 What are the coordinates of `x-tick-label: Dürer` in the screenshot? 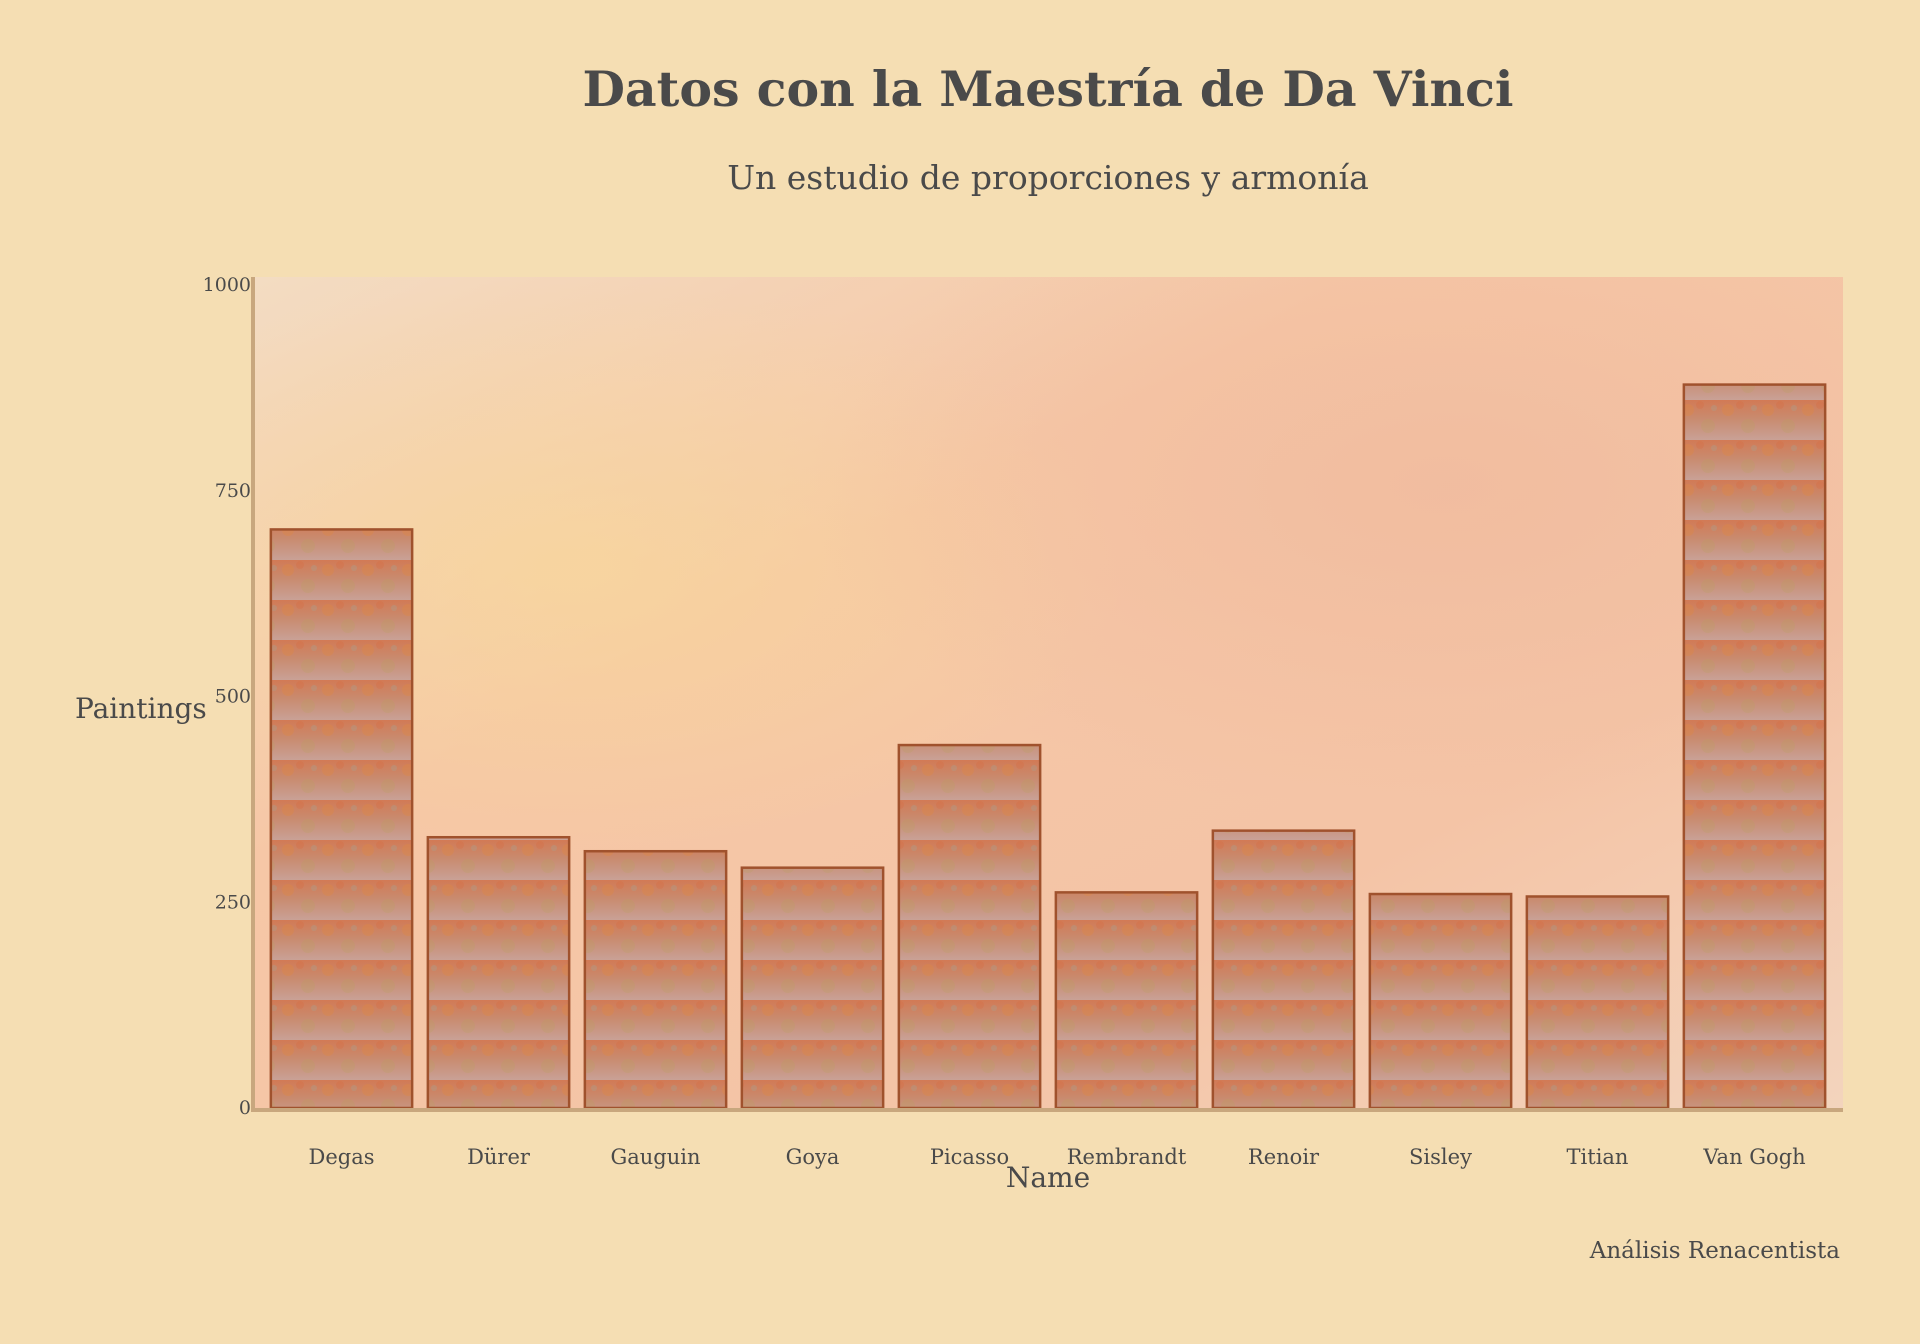 It's located at (499, 1157).